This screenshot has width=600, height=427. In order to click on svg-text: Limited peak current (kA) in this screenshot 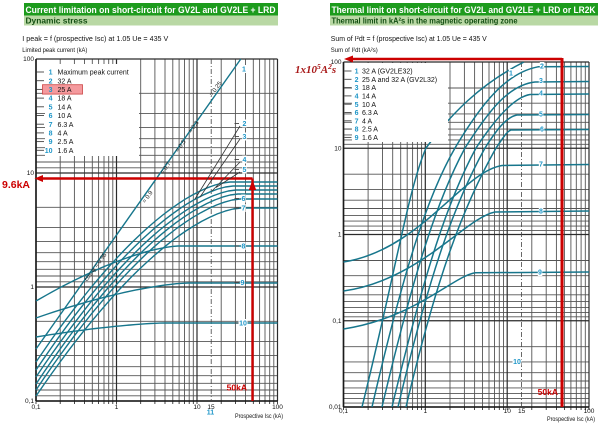, I will do `click(54, 51)`.